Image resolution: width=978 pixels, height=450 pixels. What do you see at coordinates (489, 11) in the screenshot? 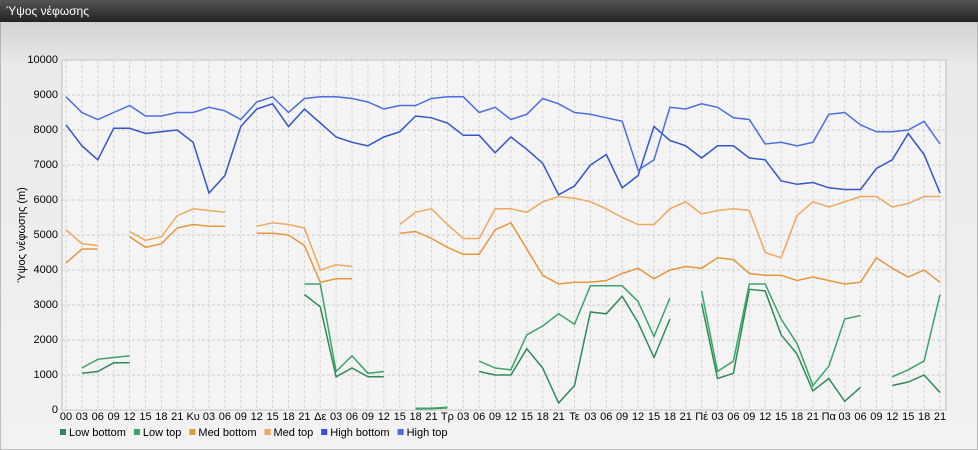
I see `title-bar` at bounding box center [489, 11].